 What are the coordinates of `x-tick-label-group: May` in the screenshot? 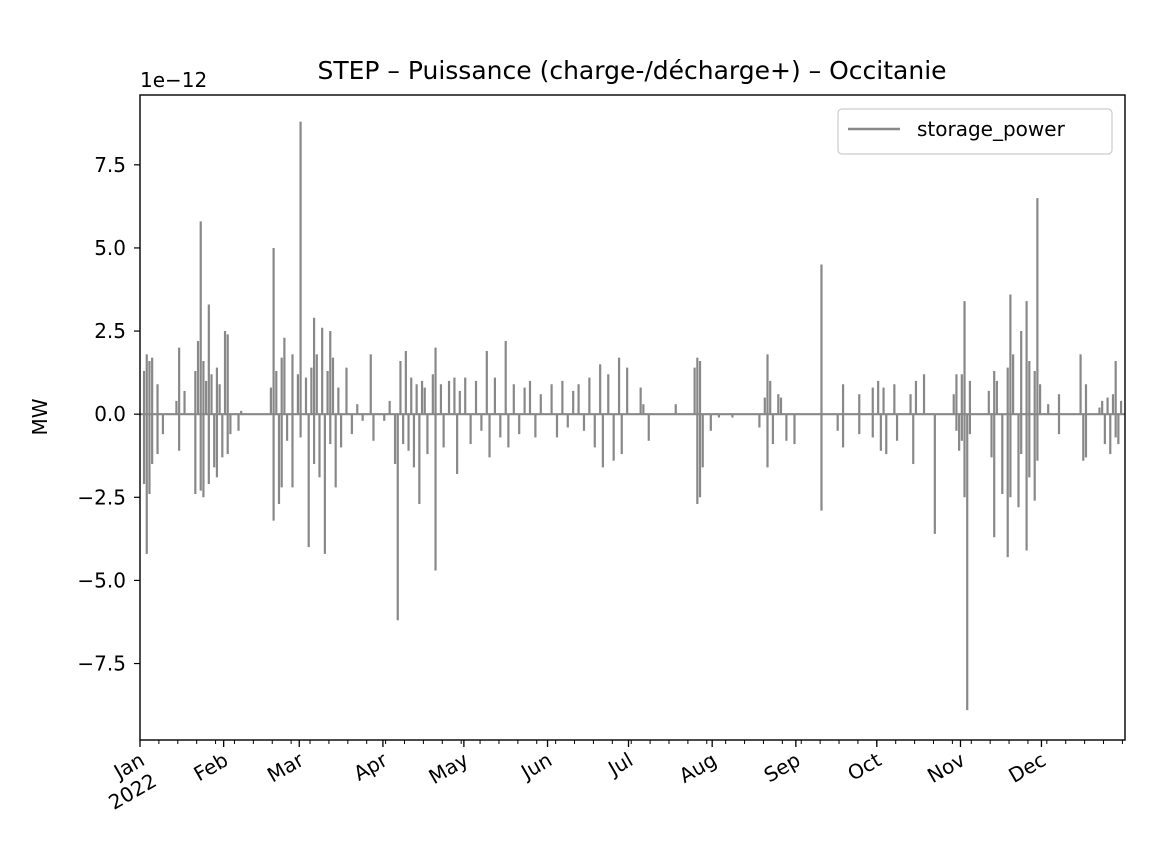 It's located at (449, 768).